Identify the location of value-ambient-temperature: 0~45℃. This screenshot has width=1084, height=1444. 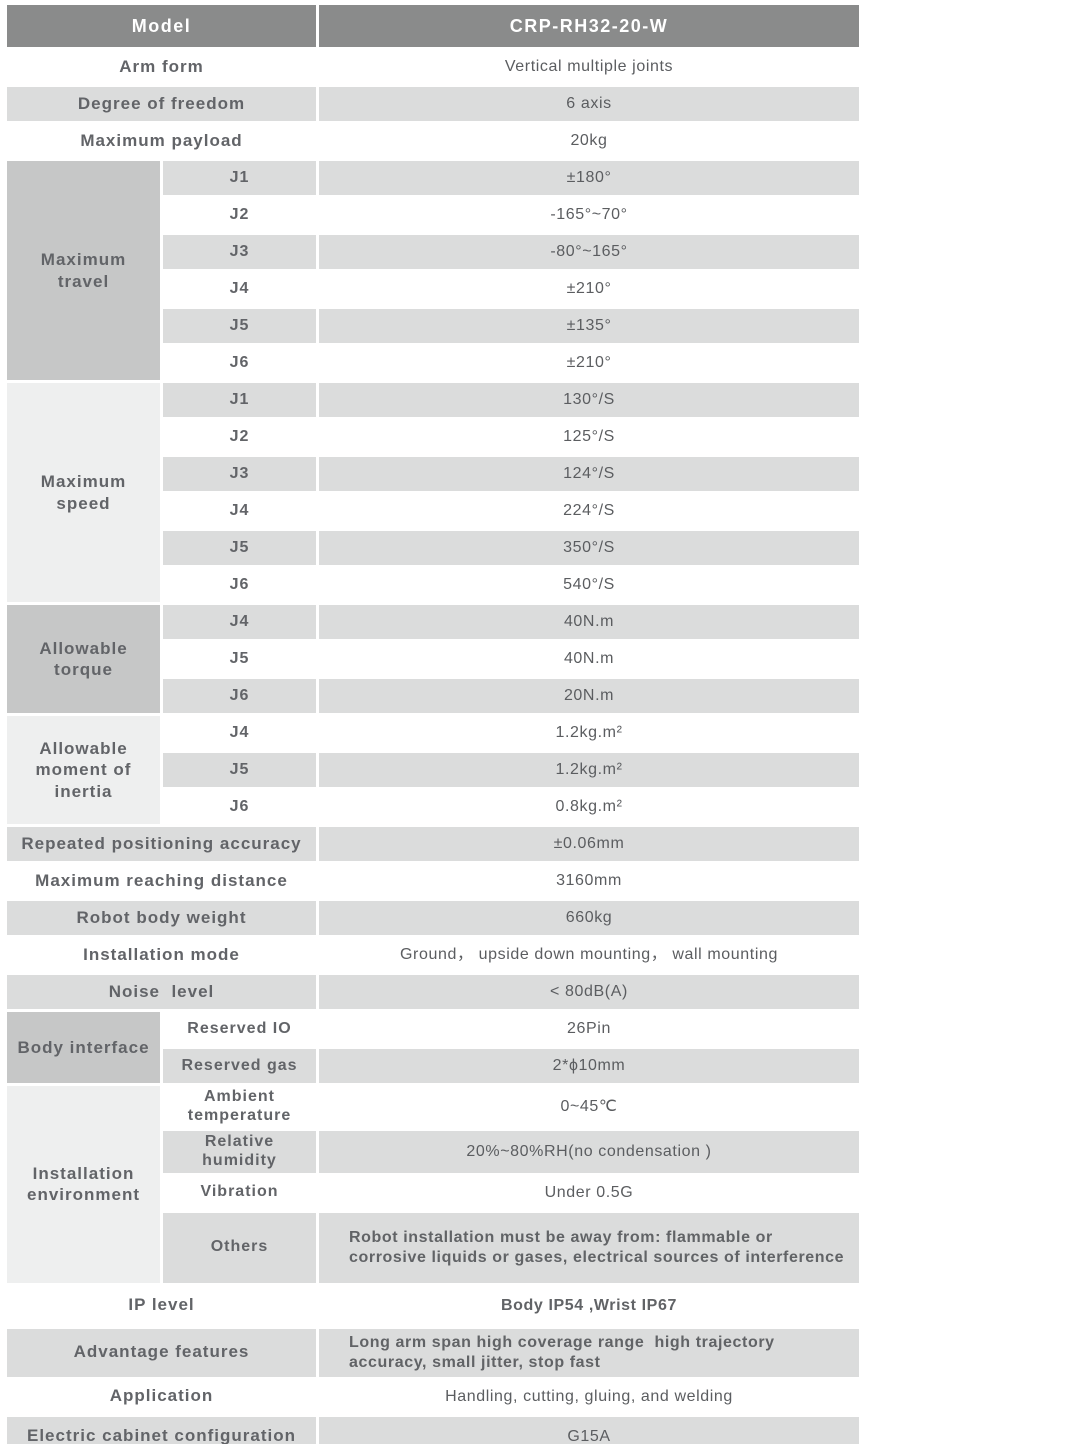
(589, 1107).